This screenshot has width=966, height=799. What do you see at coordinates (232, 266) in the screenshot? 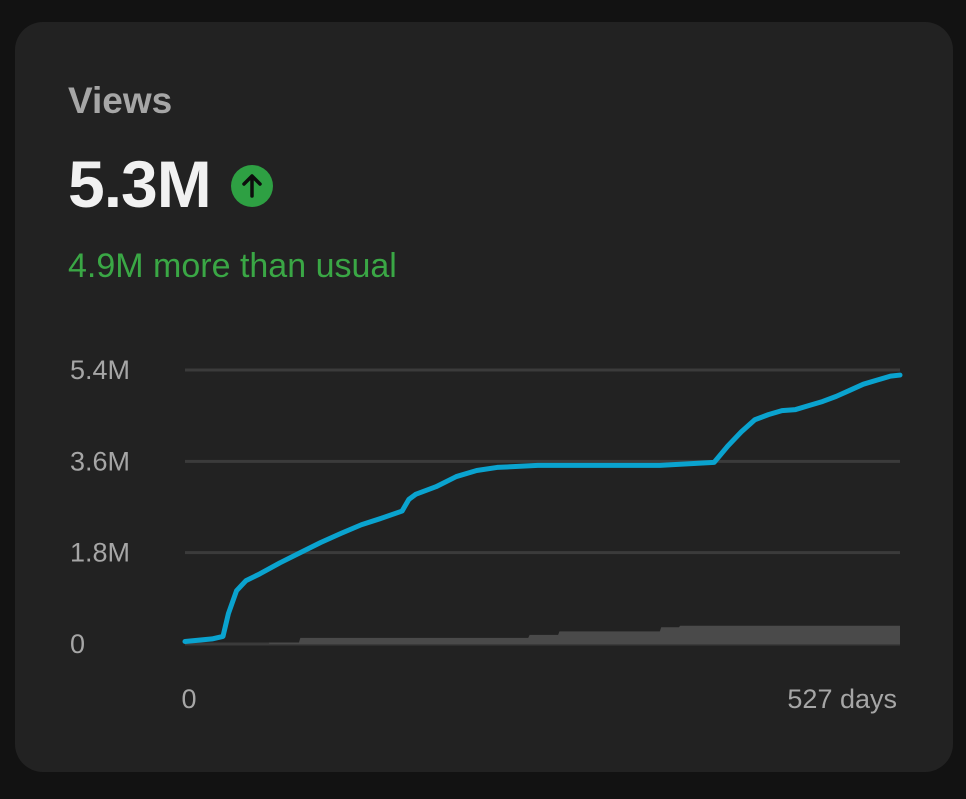
I see `comparison-text: 4.9M more than usual` at bounding box center [232, 266].